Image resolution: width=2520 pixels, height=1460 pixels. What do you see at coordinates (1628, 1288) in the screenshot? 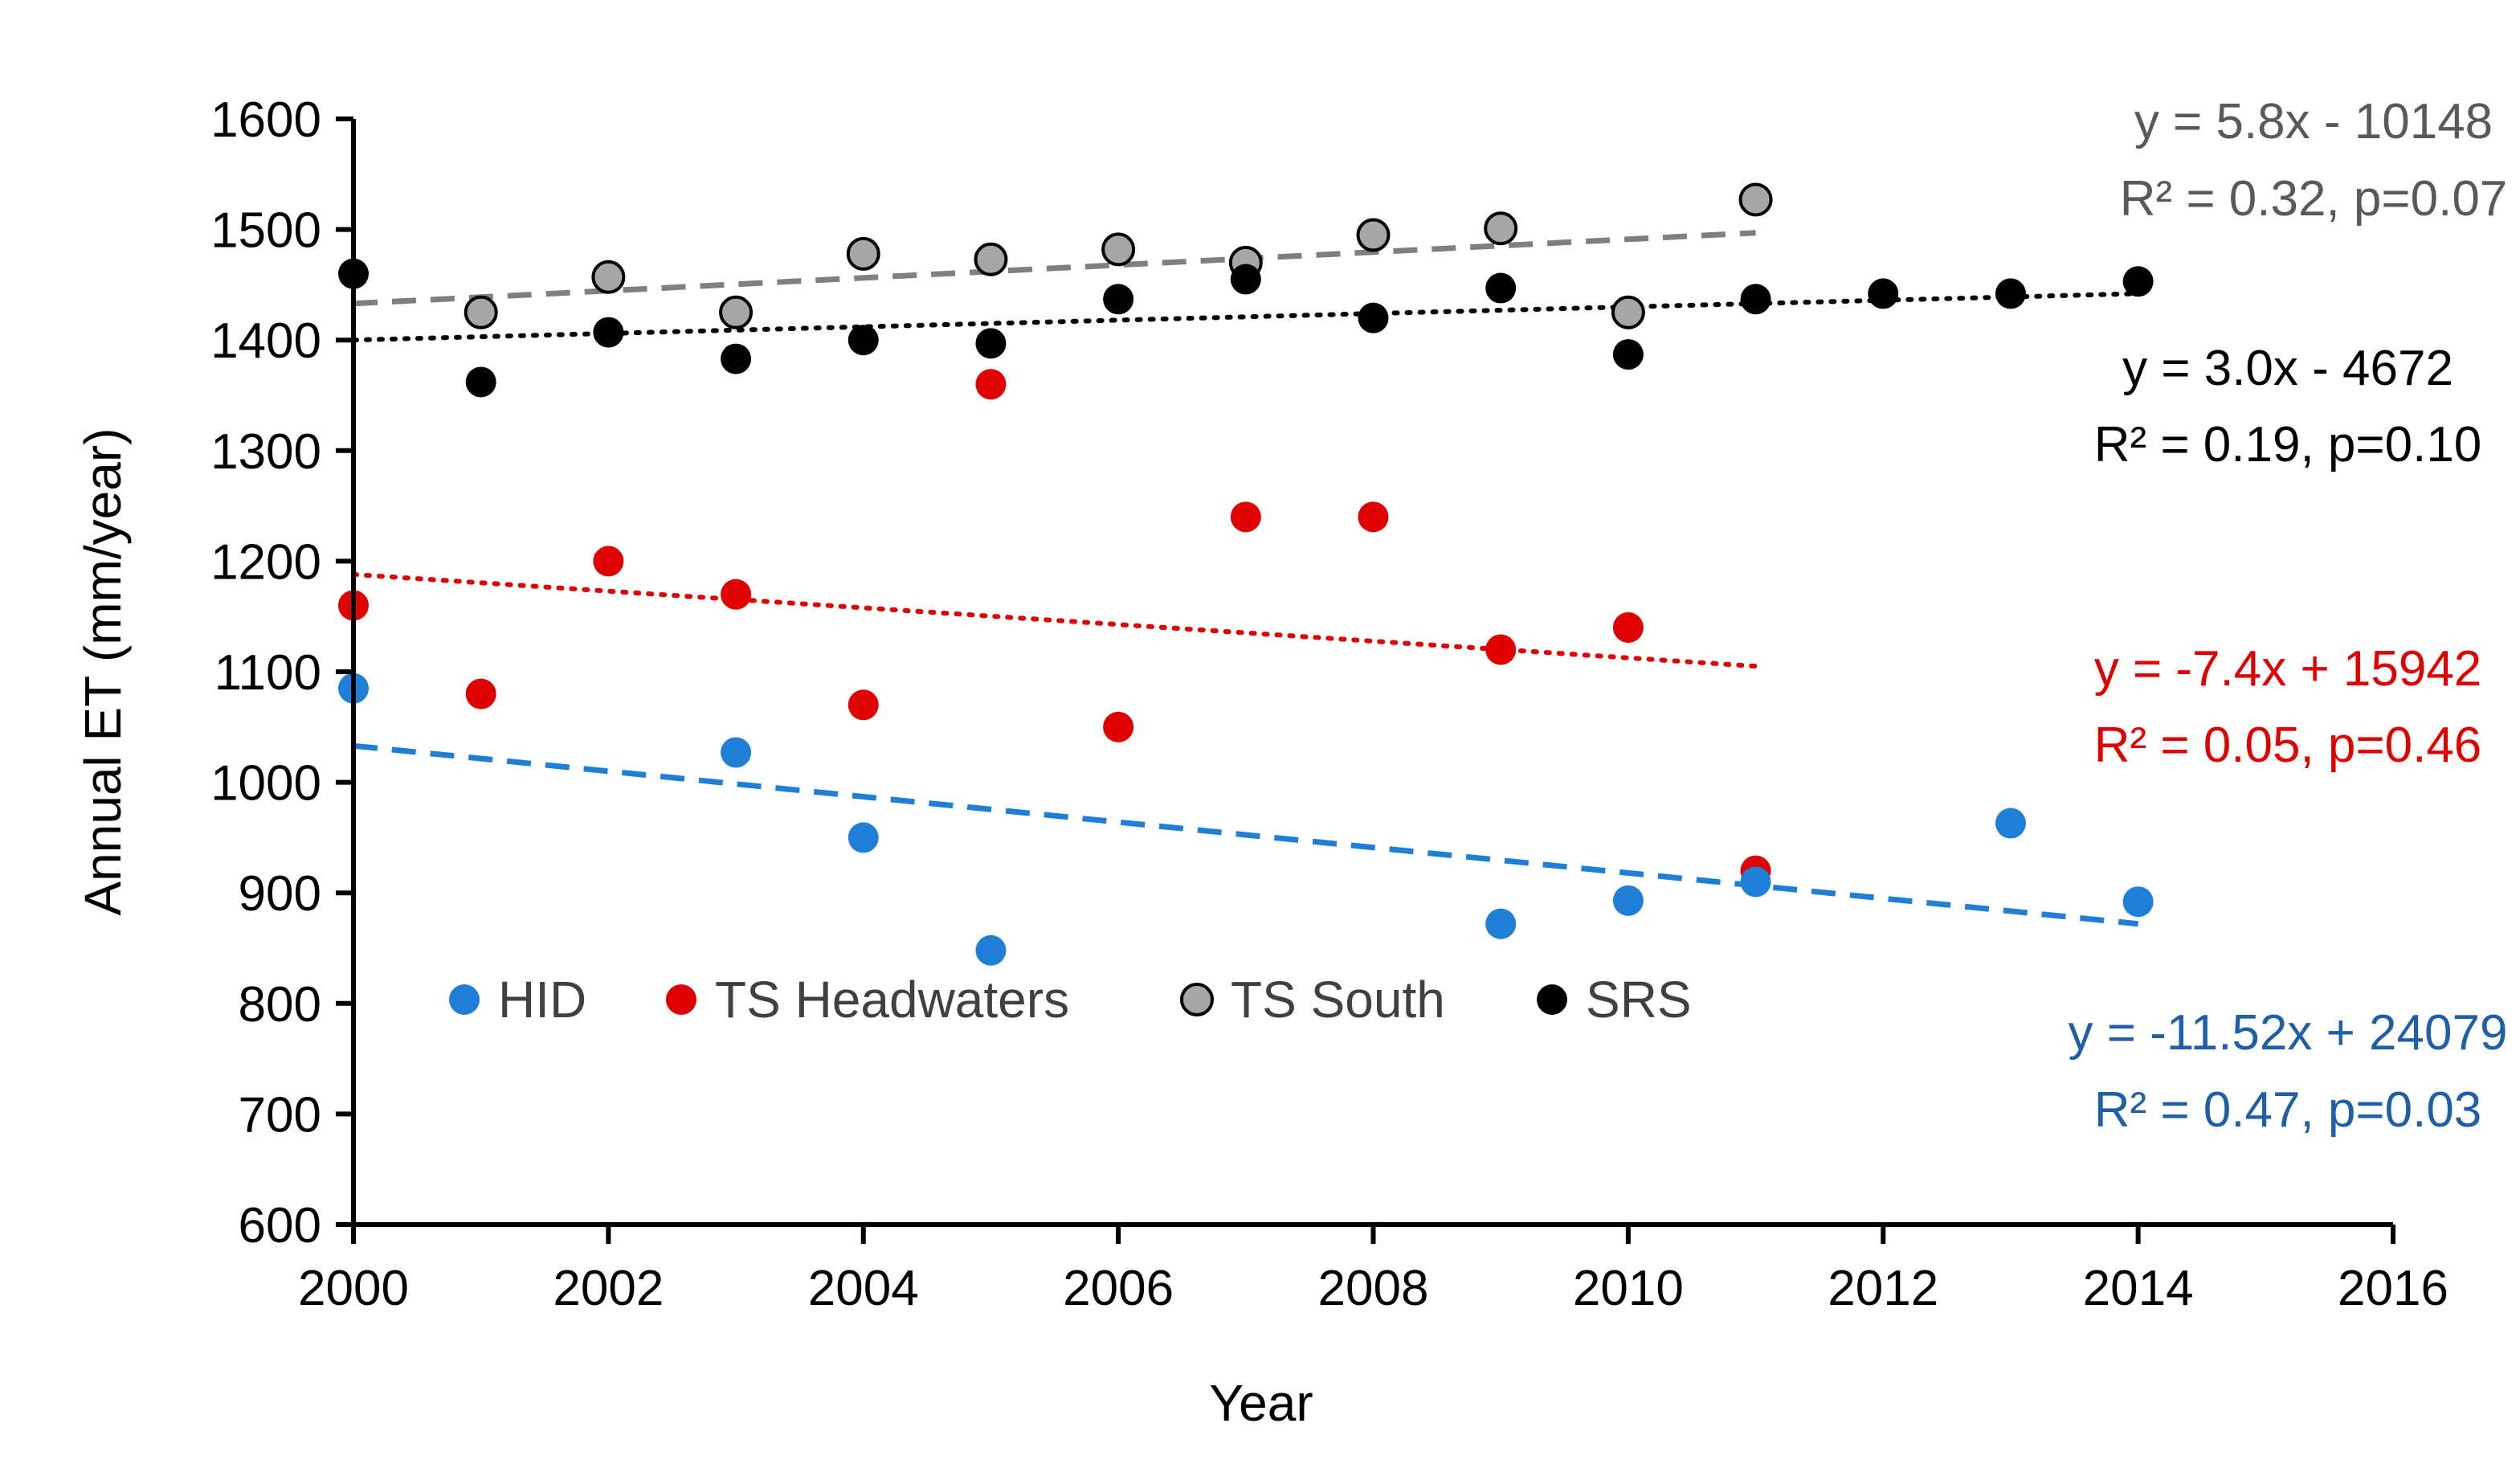
I see `x-tick-label: 2010` at bounding box center [1628, 1288].